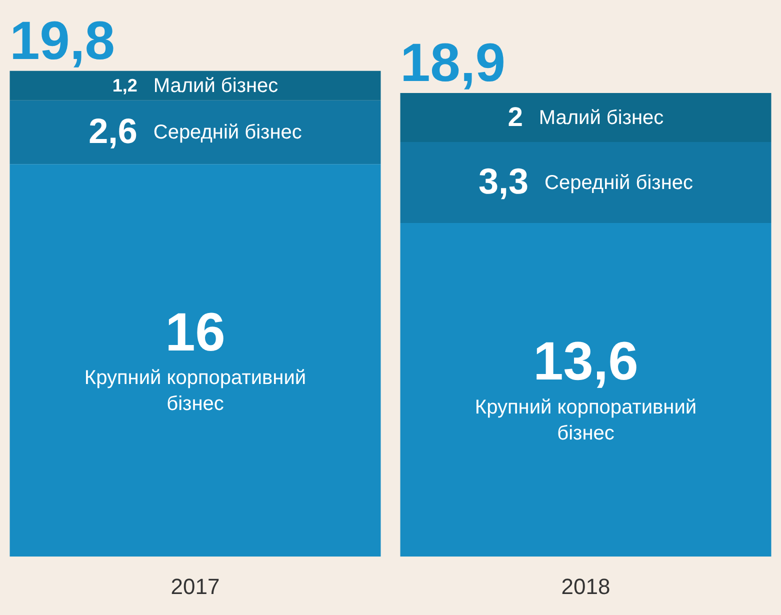  What do you see at coordinates (195, 586) in the screenshot?
I see `x-tick-label: 2017` at bounding box center [195, 586].